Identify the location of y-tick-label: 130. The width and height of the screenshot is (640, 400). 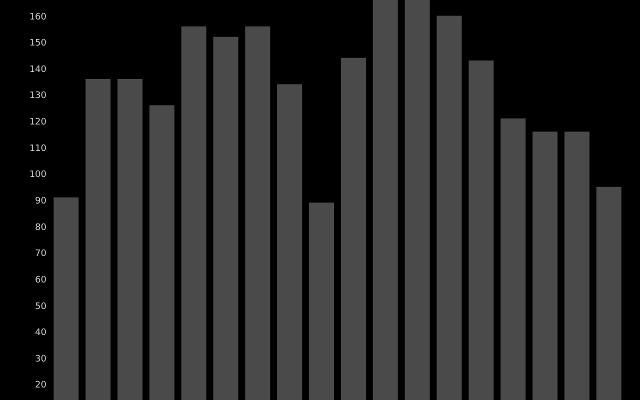
(38, 96).